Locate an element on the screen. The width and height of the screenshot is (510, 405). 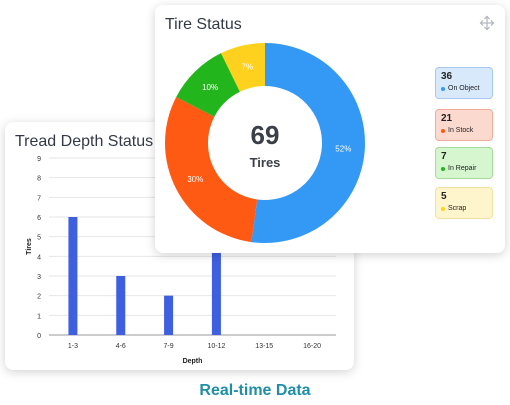
donut-center: 69 Tires is located at coordinates (265, 145).